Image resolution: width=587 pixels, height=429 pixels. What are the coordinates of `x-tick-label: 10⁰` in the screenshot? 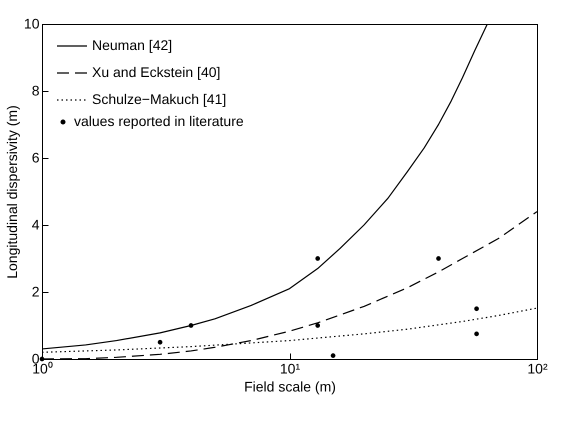 It's located at (42, 368).